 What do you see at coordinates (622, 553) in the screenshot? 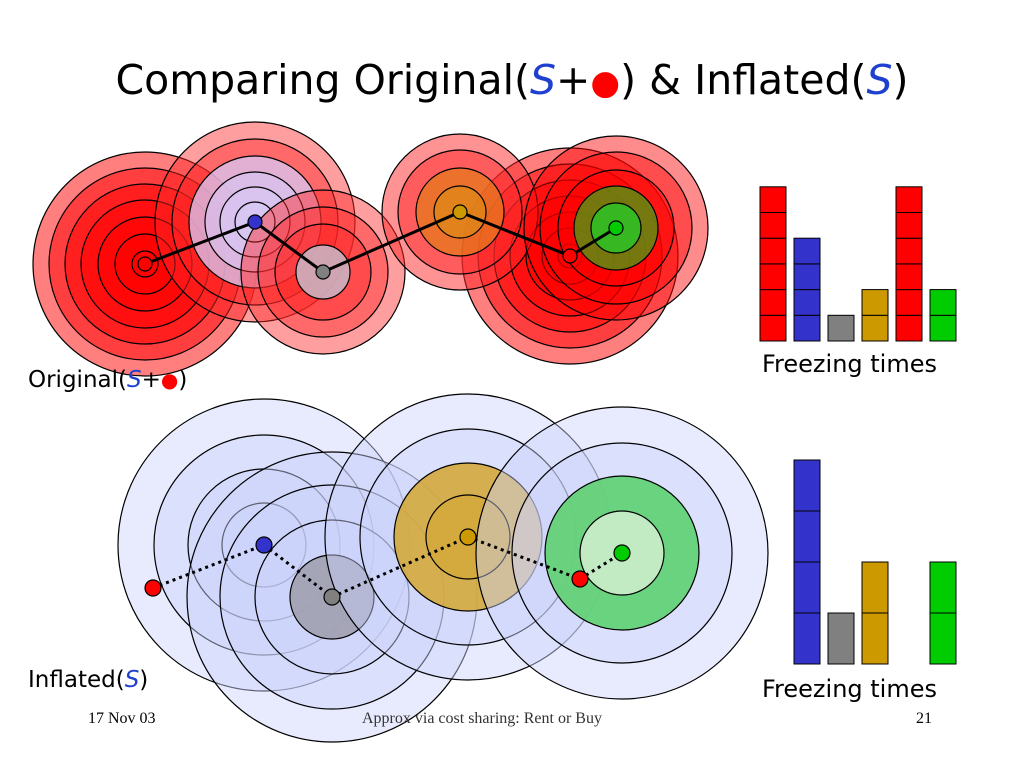
I see `inflated-green-dot` at bounding box center [622, 553].